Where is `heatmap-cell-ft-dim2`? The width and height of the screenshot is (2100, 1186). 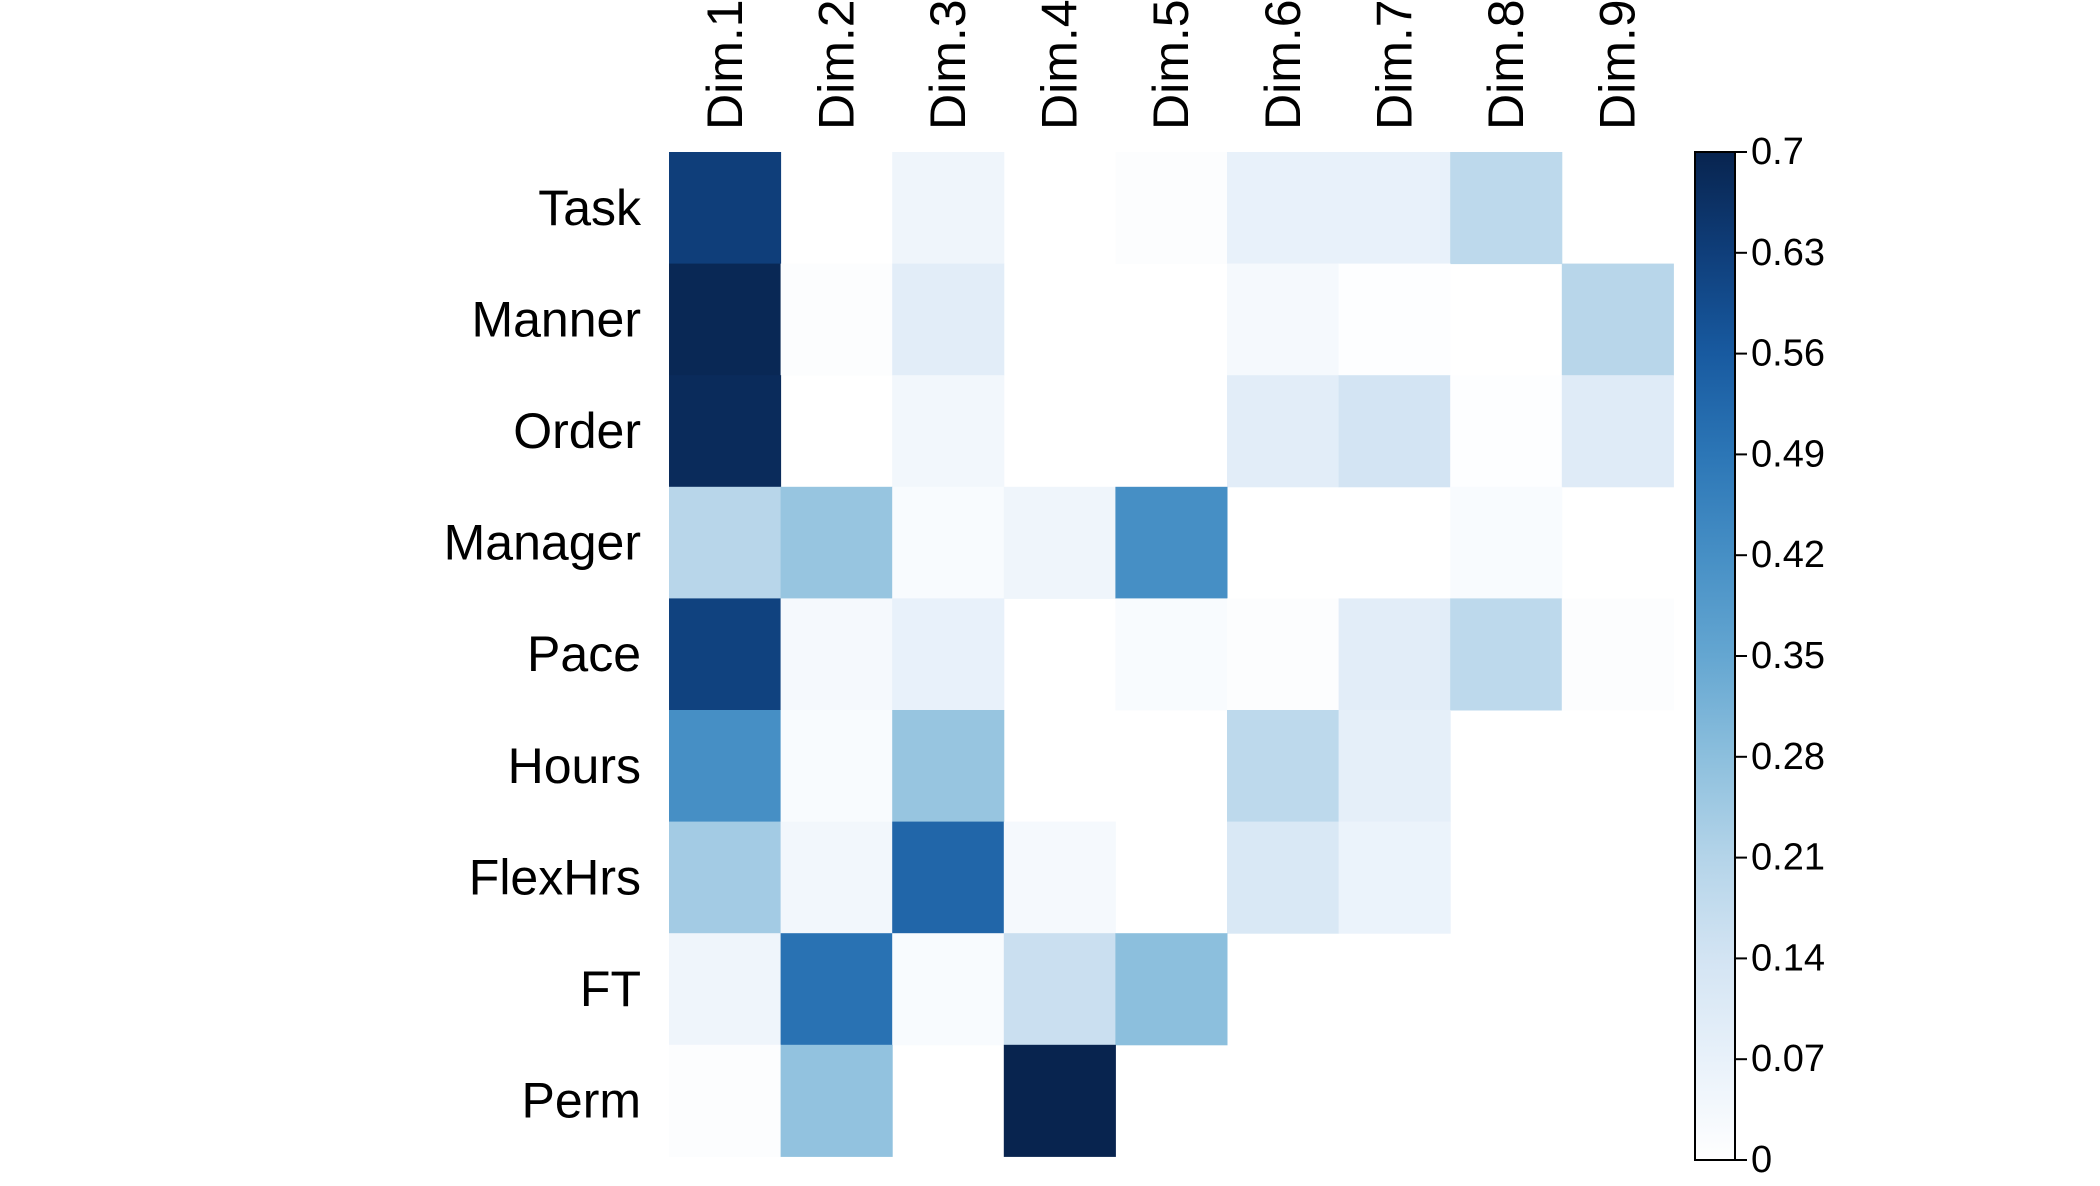 heatmap-cell-ft-dim2 is located at coordinates (836, 989).